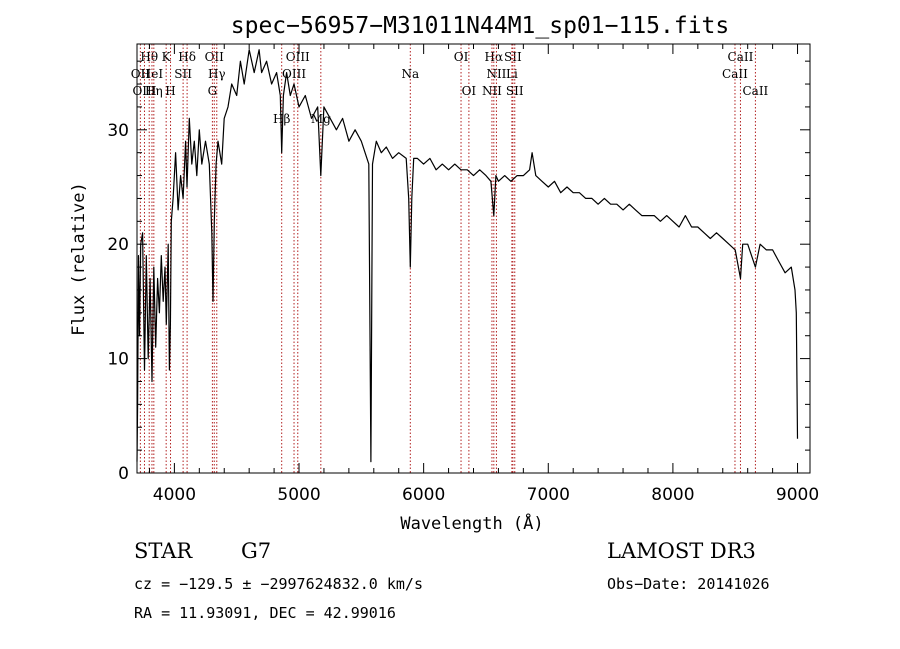  What do you see at coordinates (281, 119) in the screenshot?
I see `line-label: Hβ` at bounding box center [281, 119].